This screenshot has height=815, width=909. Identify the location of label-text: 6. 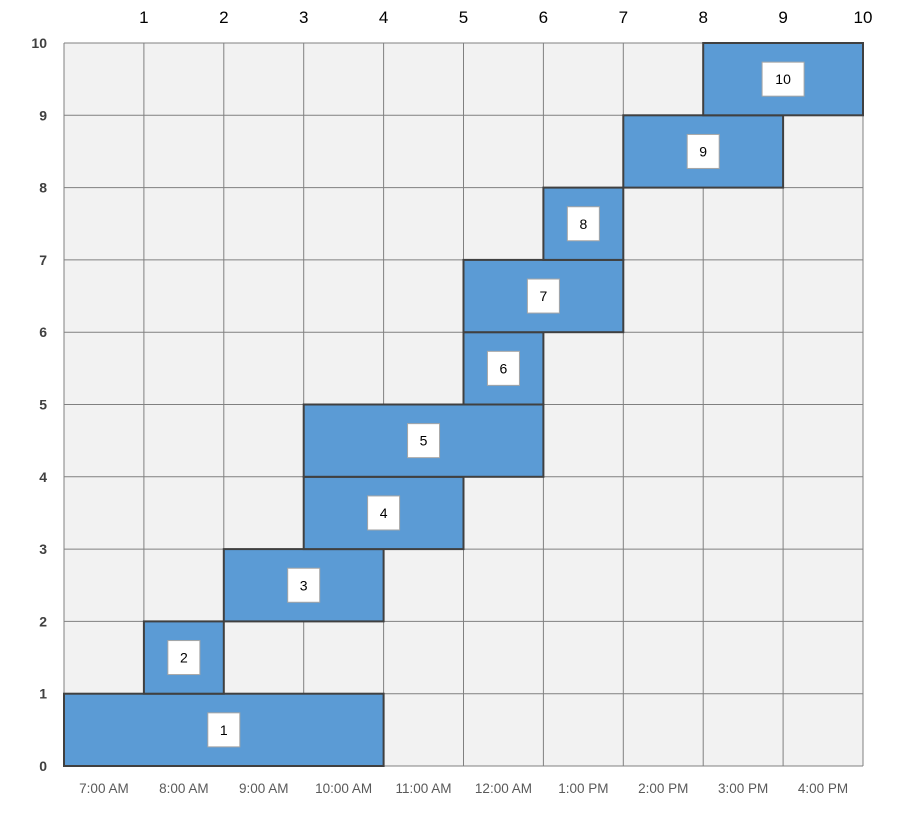
(504, 368).